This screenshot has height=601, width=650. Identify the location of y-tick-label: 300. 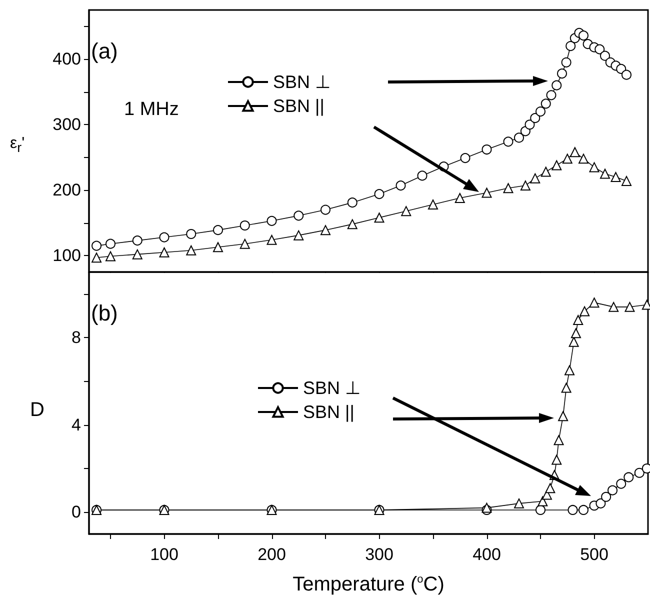
(66, 124).